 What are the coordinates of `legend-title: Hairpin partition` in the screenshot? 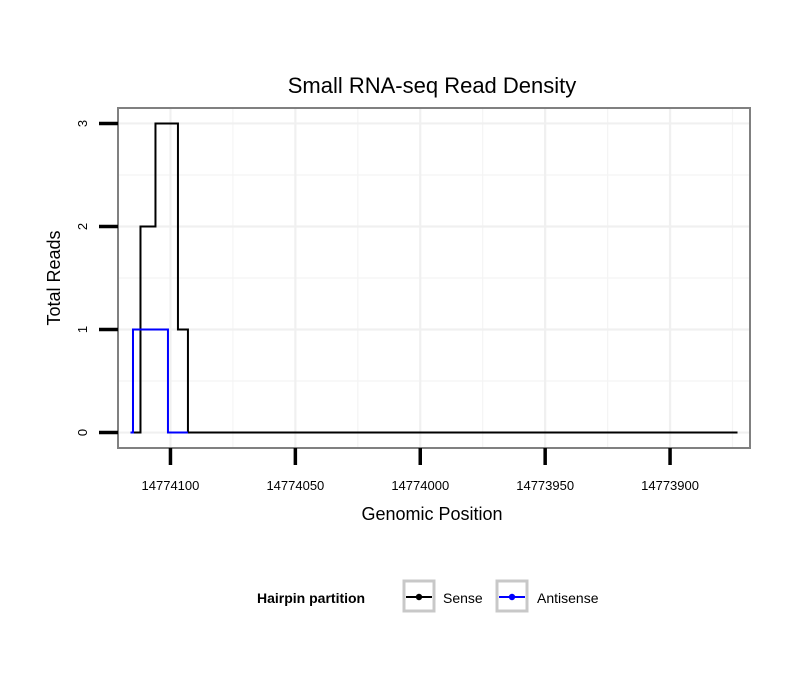 It's located at (311, 598).